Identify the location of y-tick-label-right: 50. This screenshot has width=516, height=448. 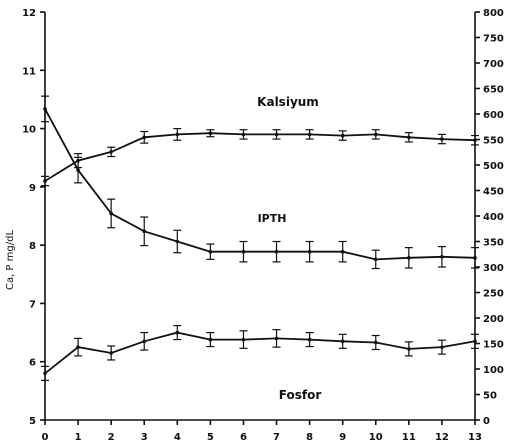
(490, 396).